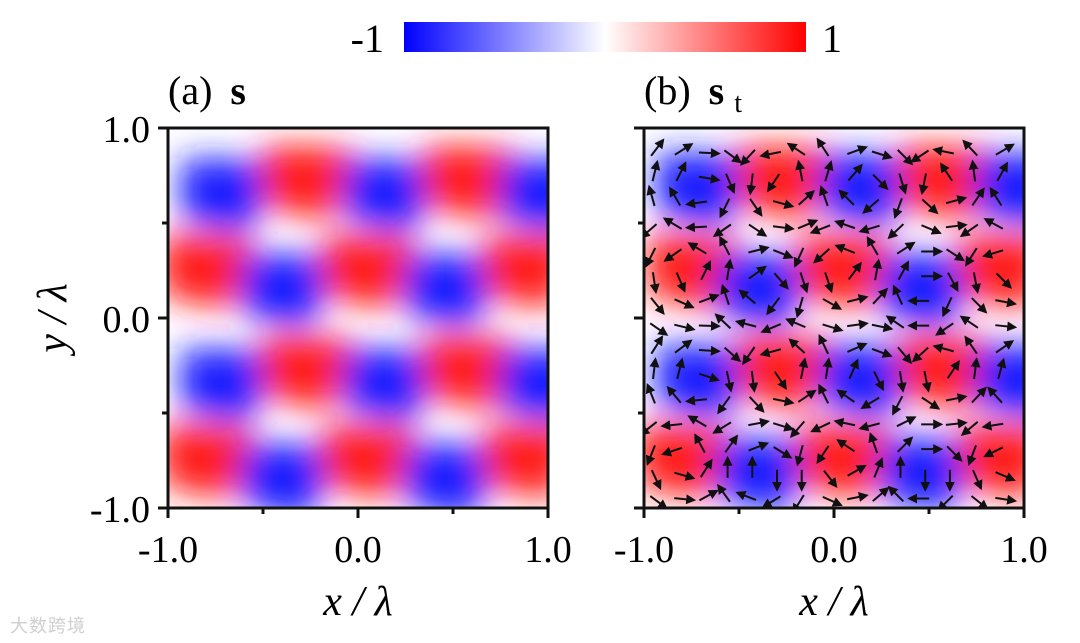 This screenshot has width=1080, height=643. I want to click on ytick-a-top: 1.0, so click(127, 130).